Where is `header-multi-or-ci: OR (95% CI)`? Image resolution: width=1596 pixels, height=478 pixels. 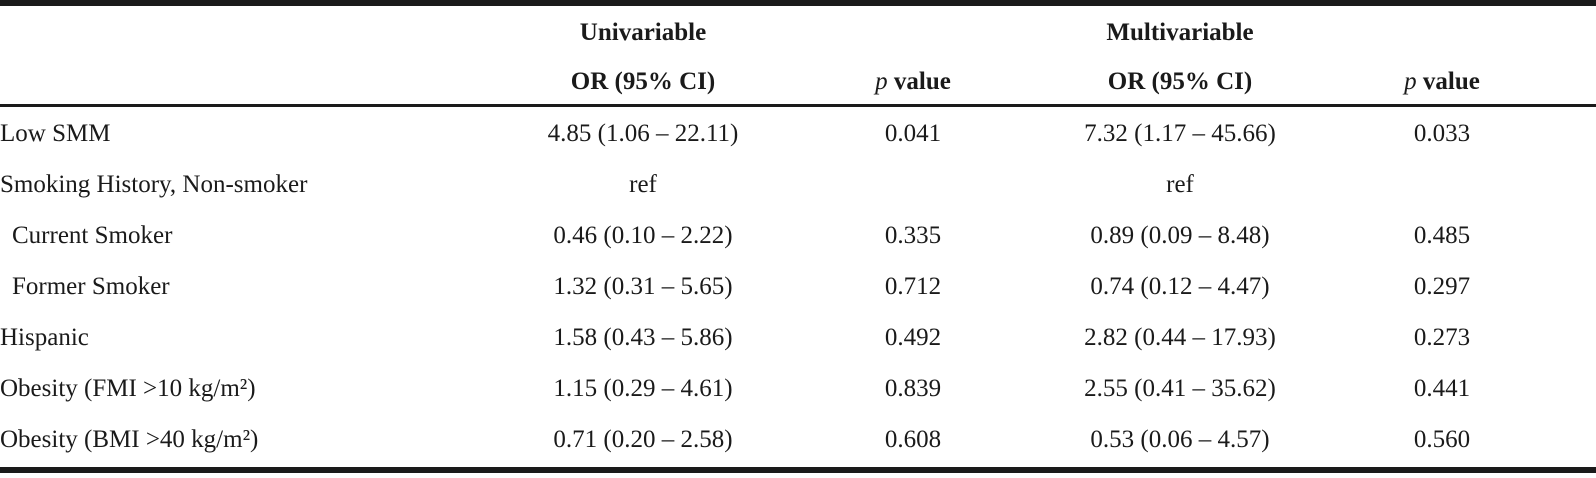
header-multi-or-ci: OR (95% CI) is located at coordinates (1180, 81).